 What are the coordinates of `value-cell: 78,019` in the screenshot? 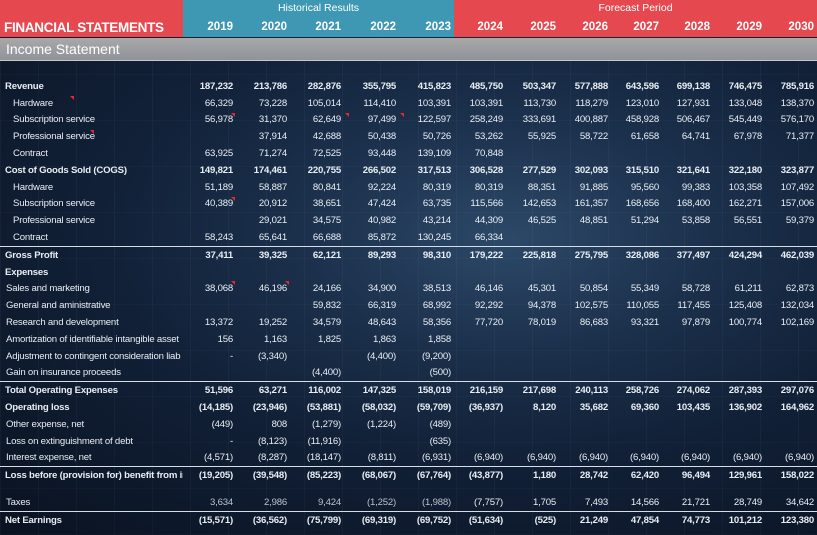 It's located at (541, 323).